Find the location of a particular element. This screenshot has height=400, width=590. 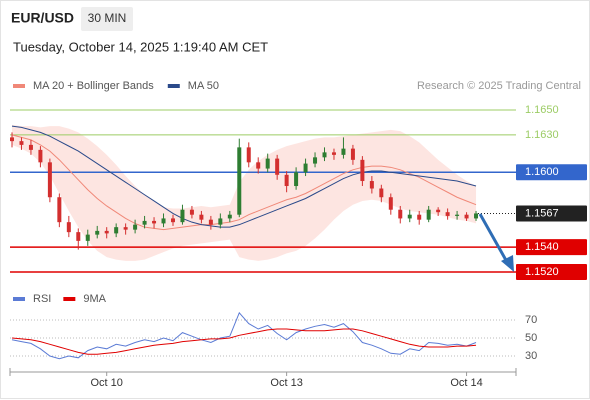

y-tick-label: 30 is located at coordinates (531, 356).